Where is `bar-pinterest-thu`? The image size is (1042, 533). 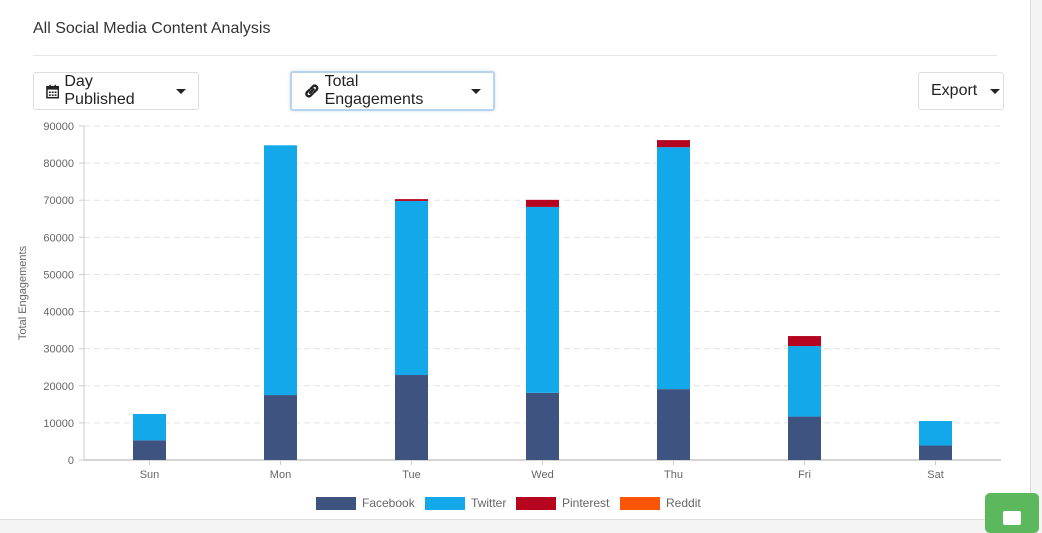
bar-pinterest-thu is located at coordinates (673, 144).